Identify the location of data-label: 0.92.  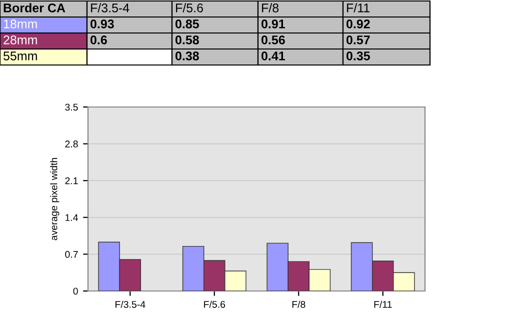
(358, 24).